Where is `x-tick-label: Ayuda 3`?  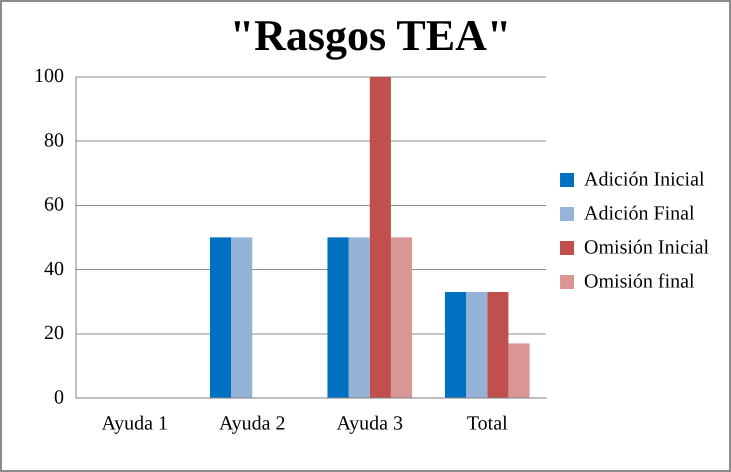
x-tick-label: Ayuda 3 is located at coordinates (370, 423).